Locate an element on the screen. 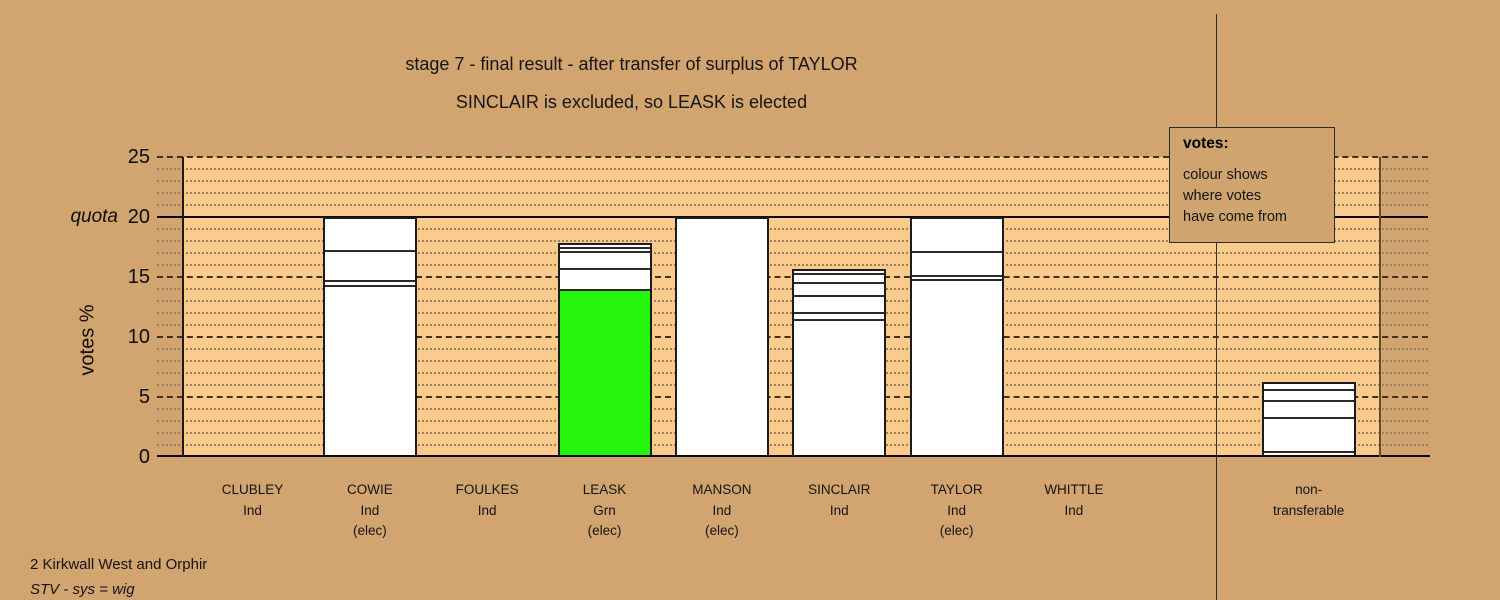 This screenshot has height=600, width=1500. x-label-line: LEASK is located at coordinates (604, 489).